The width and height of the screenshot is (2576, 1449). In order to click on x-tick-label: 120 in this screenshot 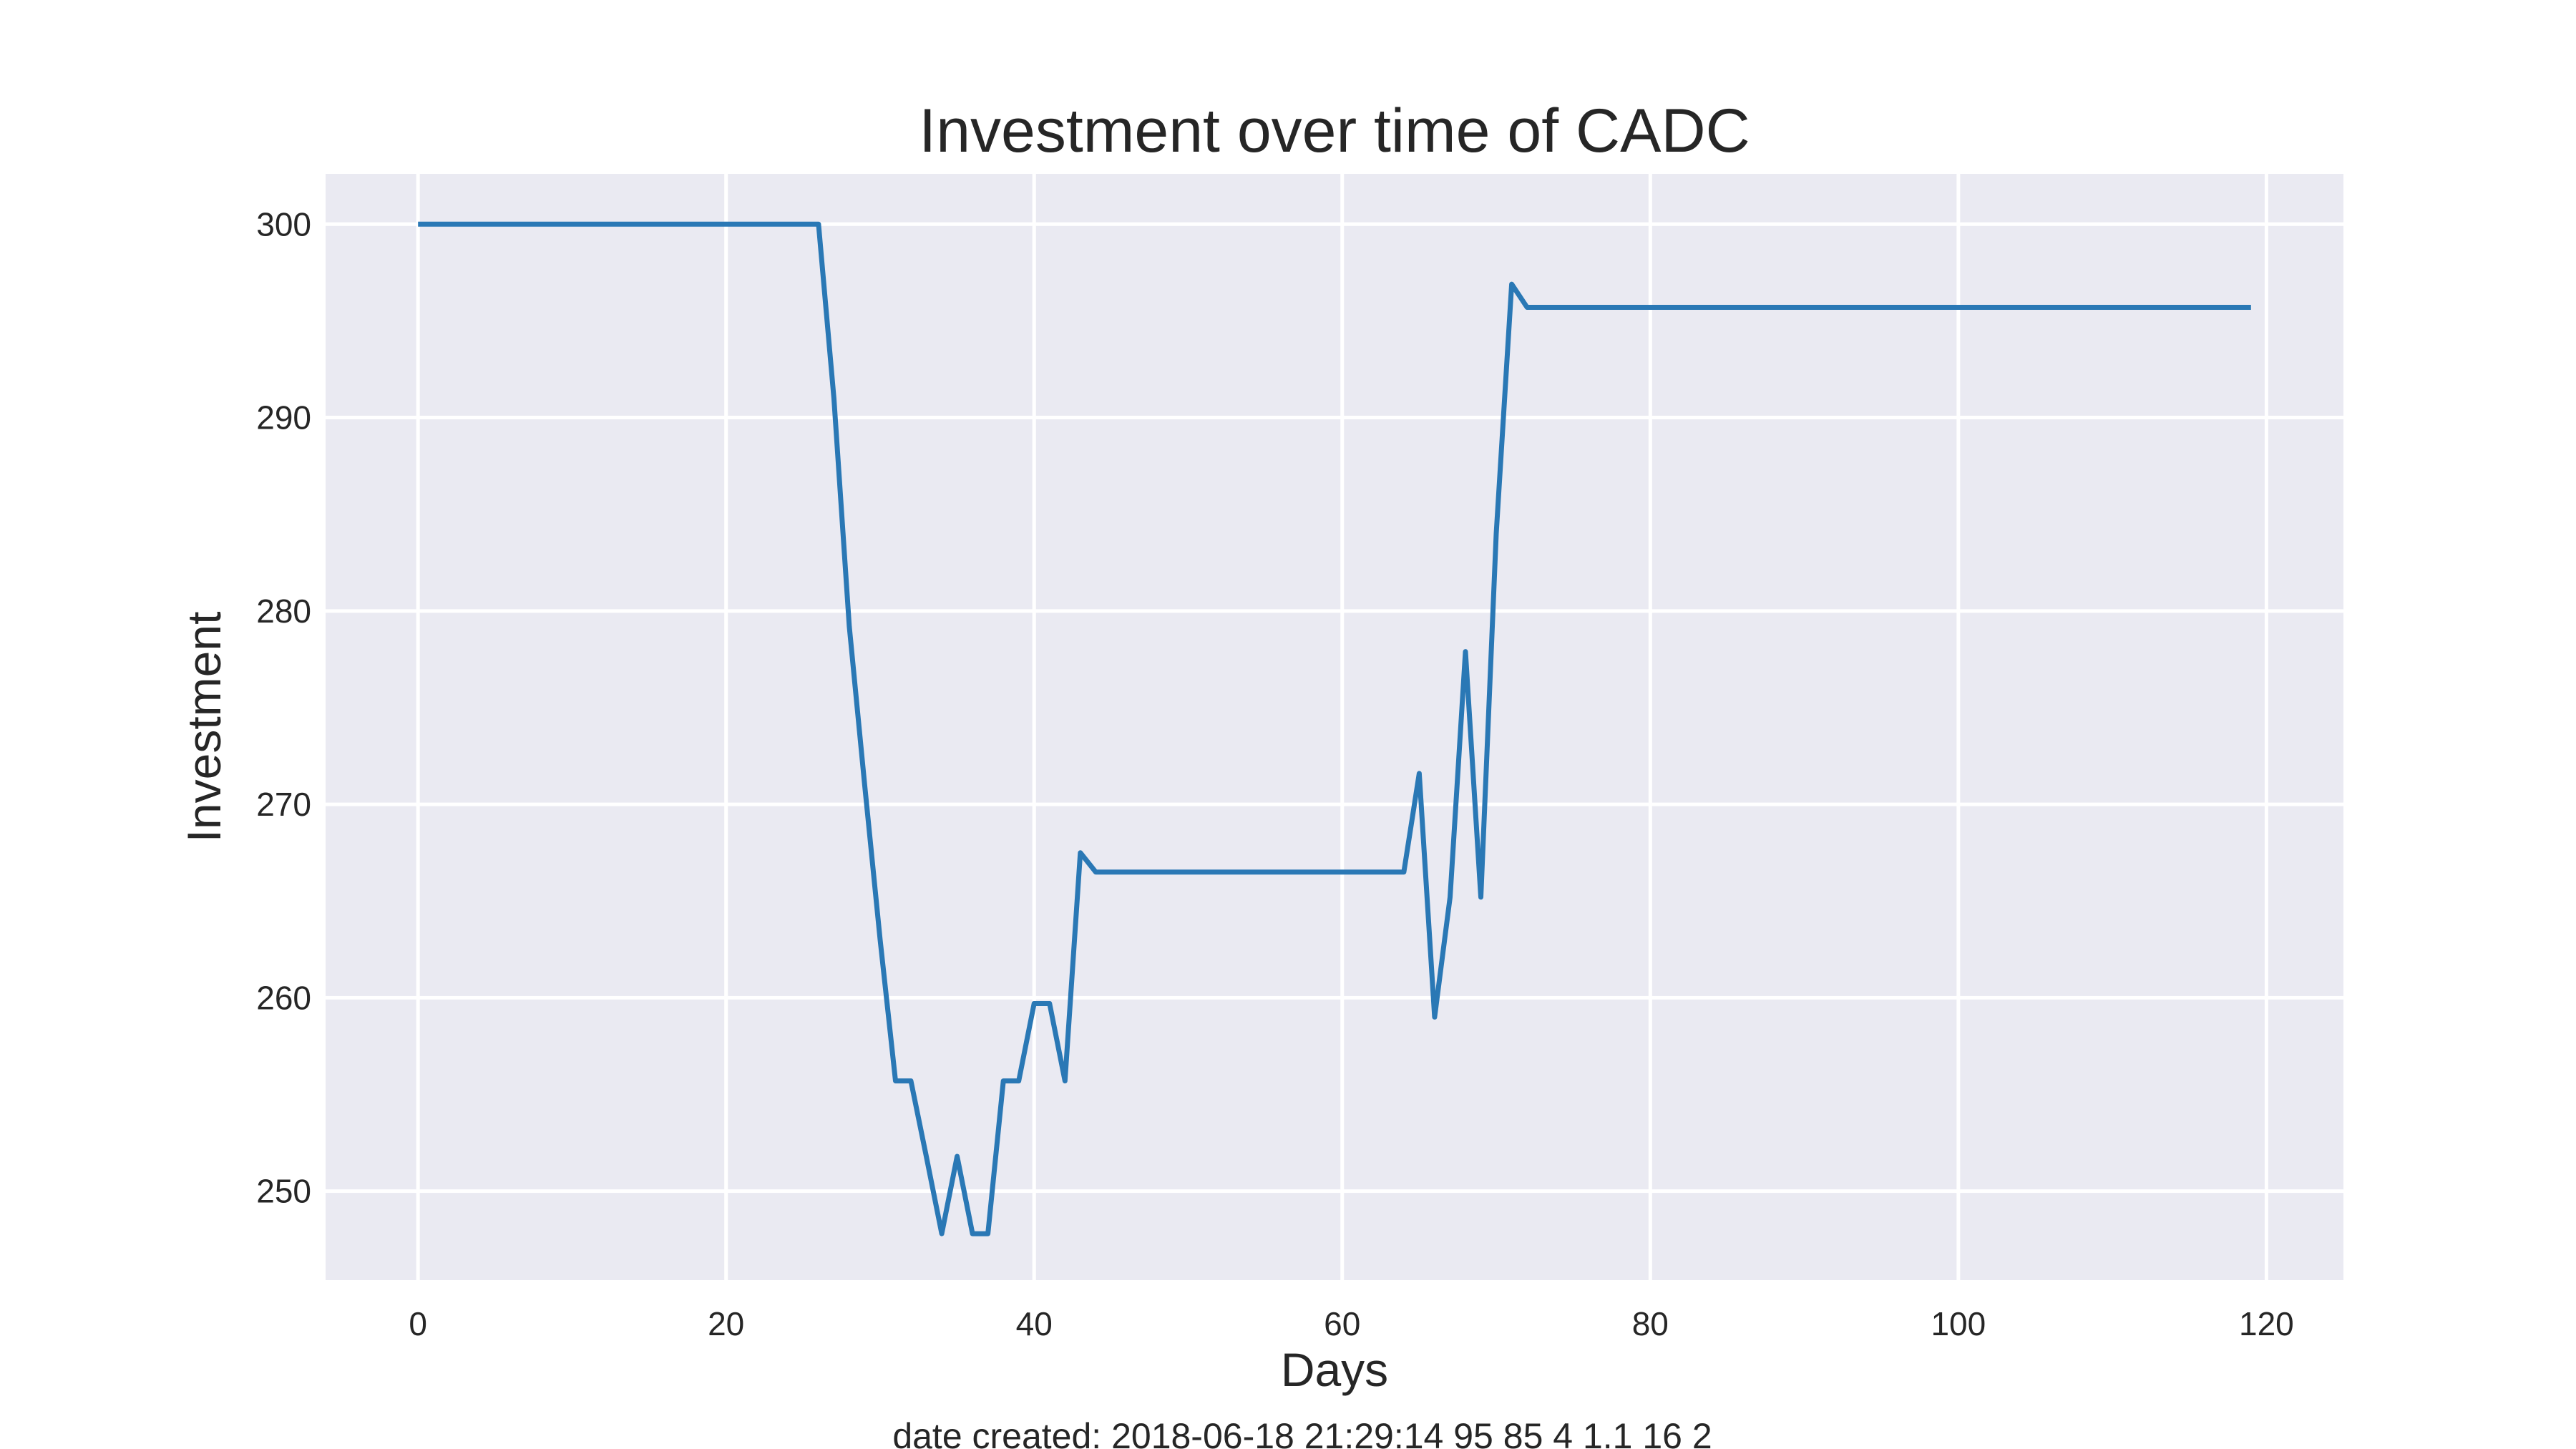, I will do `click(2266, 1323)`.